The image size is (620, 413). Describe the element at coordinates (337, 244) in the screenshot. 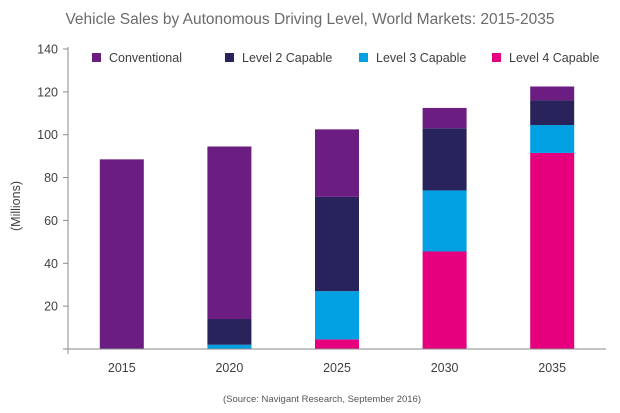

I see `bar-2025-level-2-capable` at that location.